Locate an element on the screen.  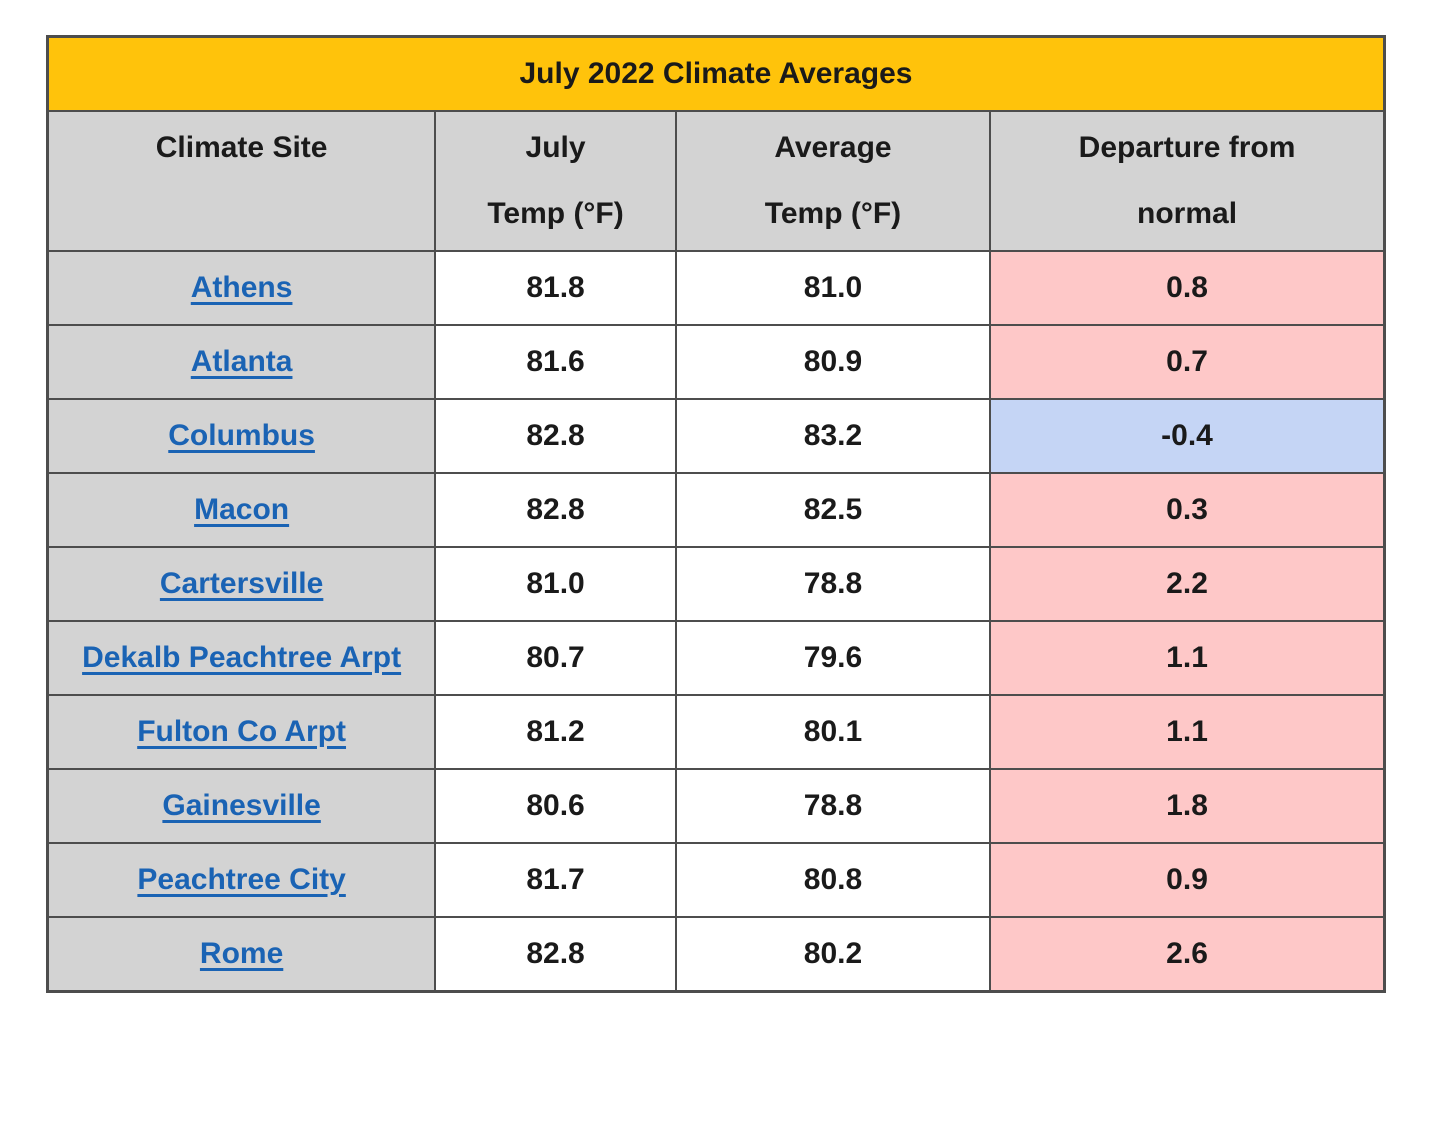
table-row: Dekalb Peachtree Arpt 80.7 79.6 1.1 is located at coordinates (716, 658).